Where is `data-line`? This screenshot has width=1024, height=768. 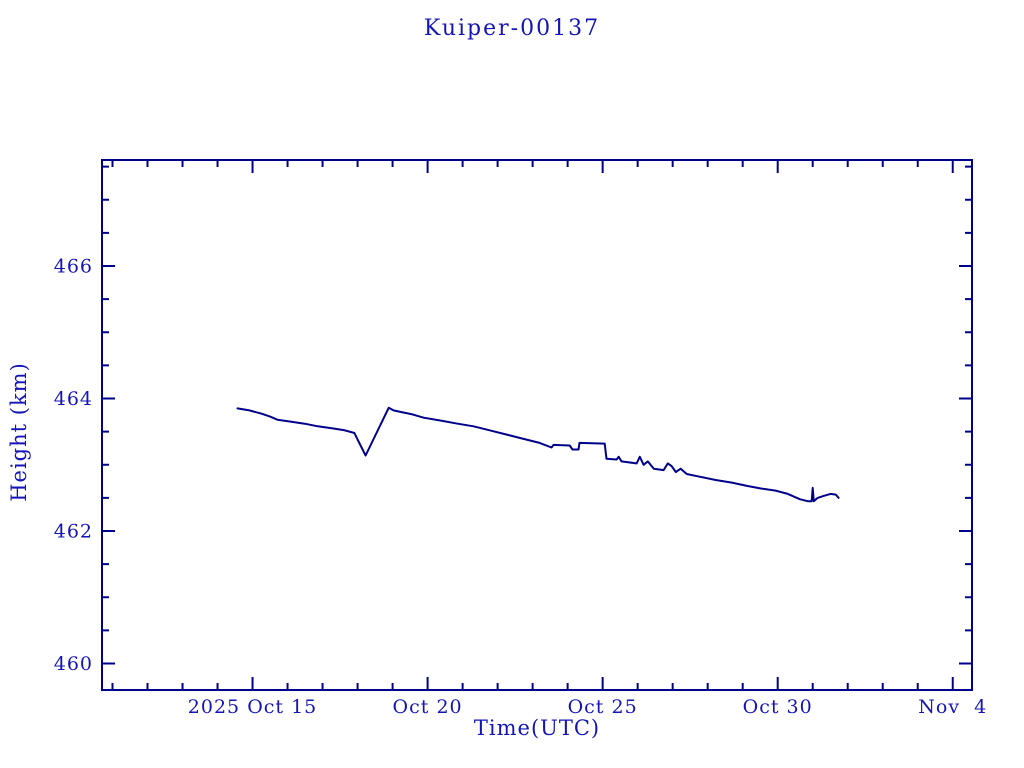 data-line is located at coordinates (538, 454).